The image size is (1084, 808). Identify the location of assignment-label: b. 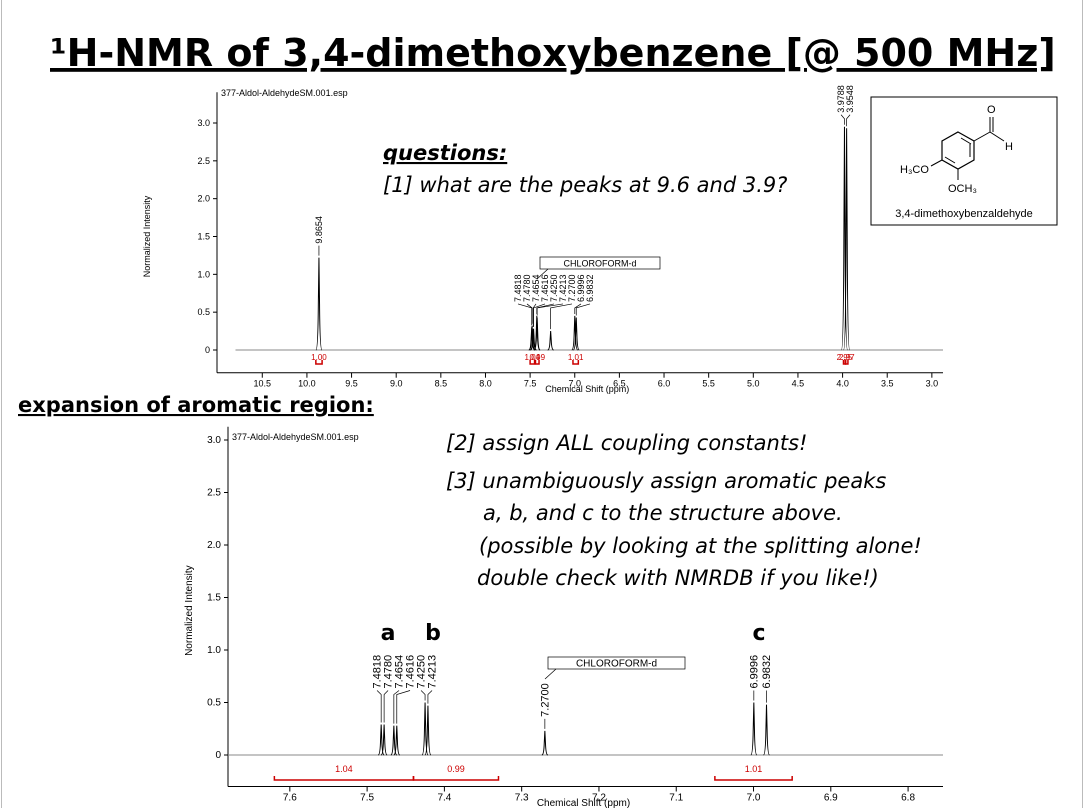
(433, 633).